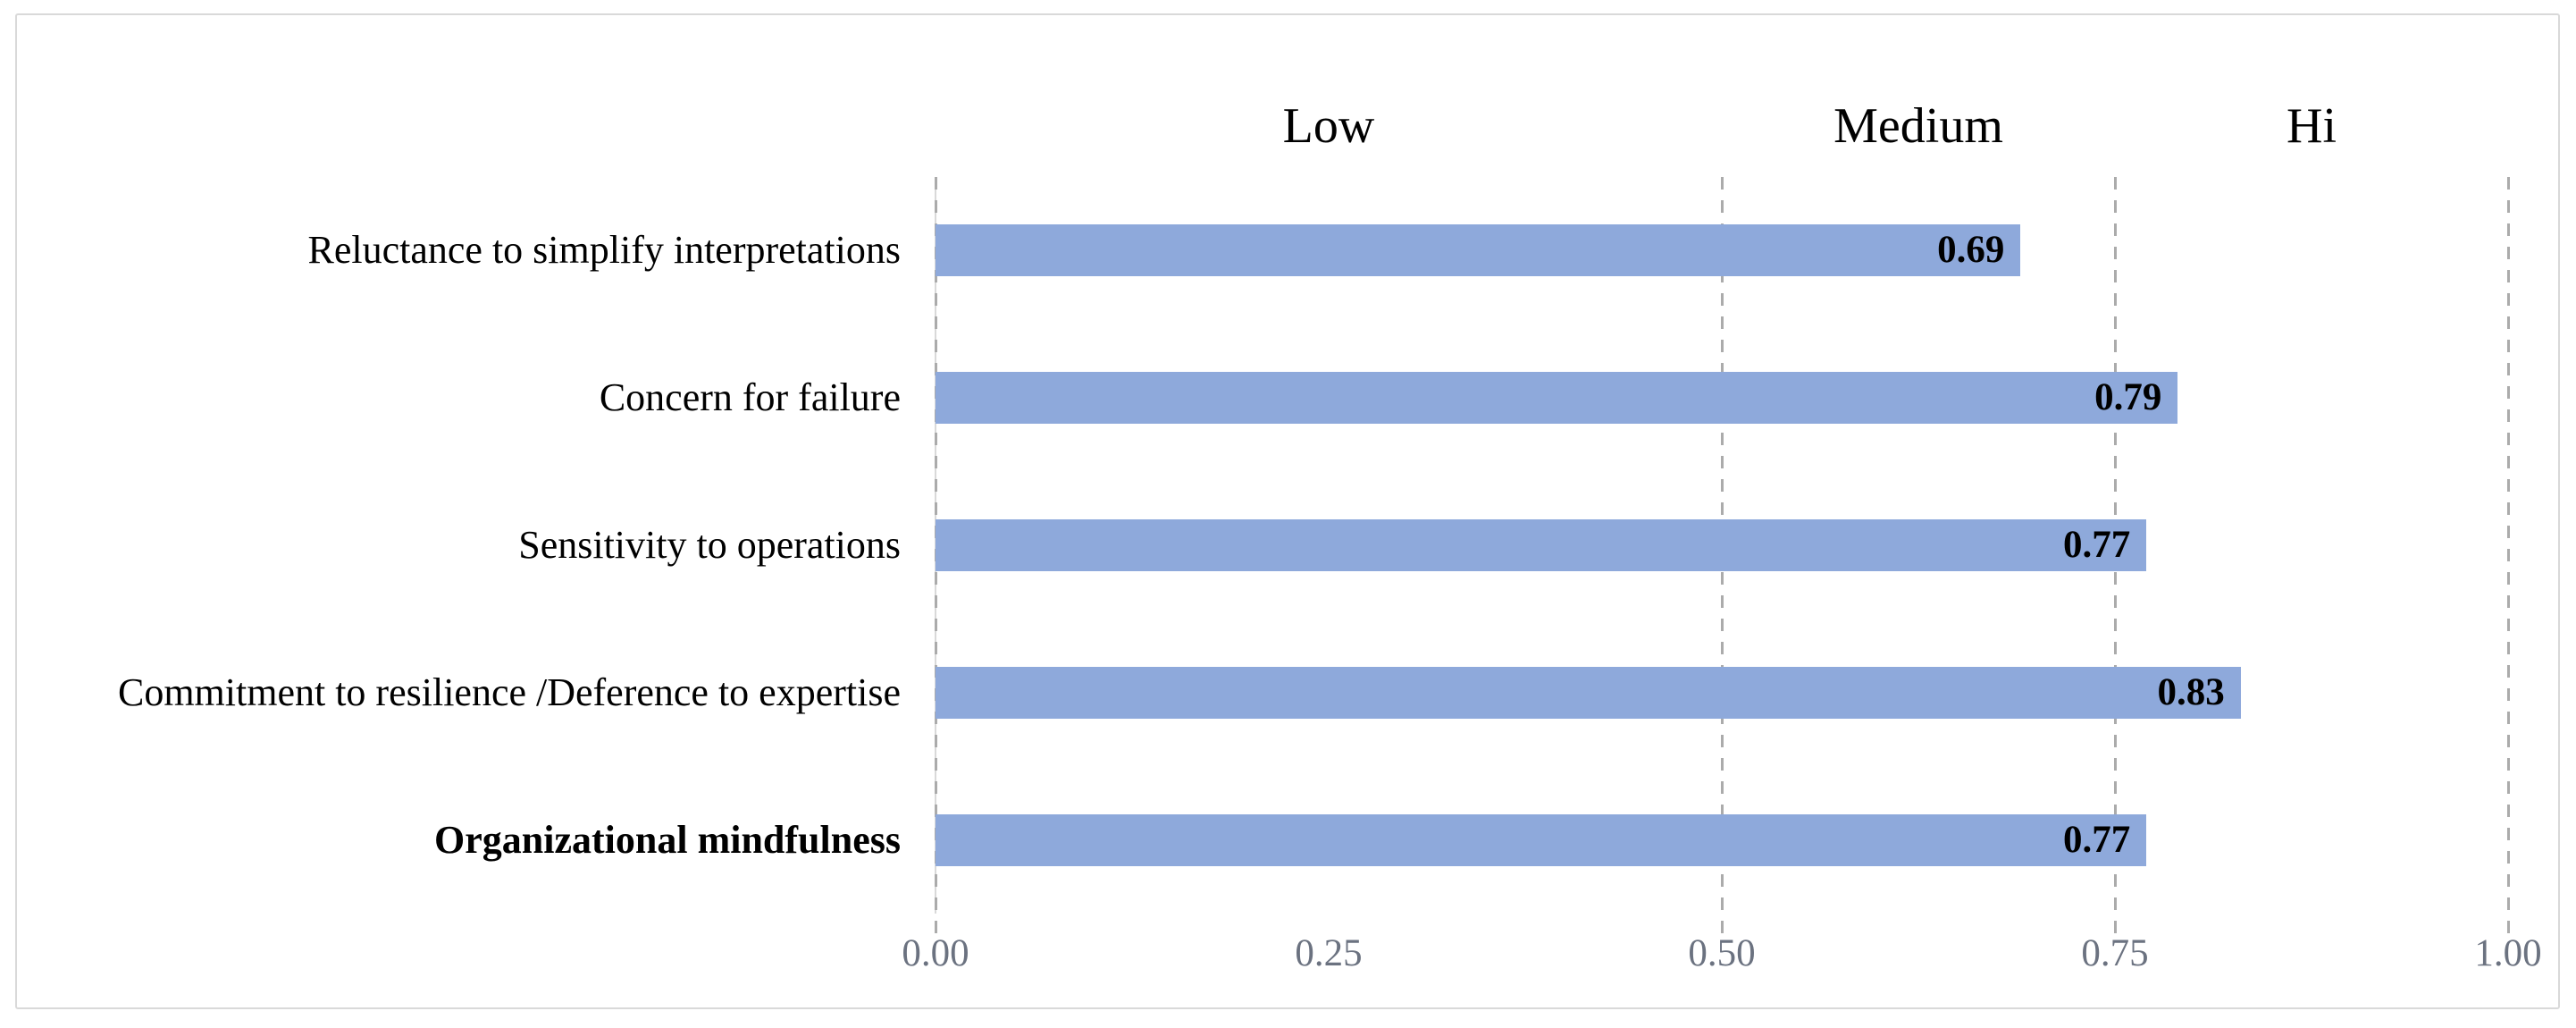  I want to click on bar-value-label: 0.69, so click(1971, 250).